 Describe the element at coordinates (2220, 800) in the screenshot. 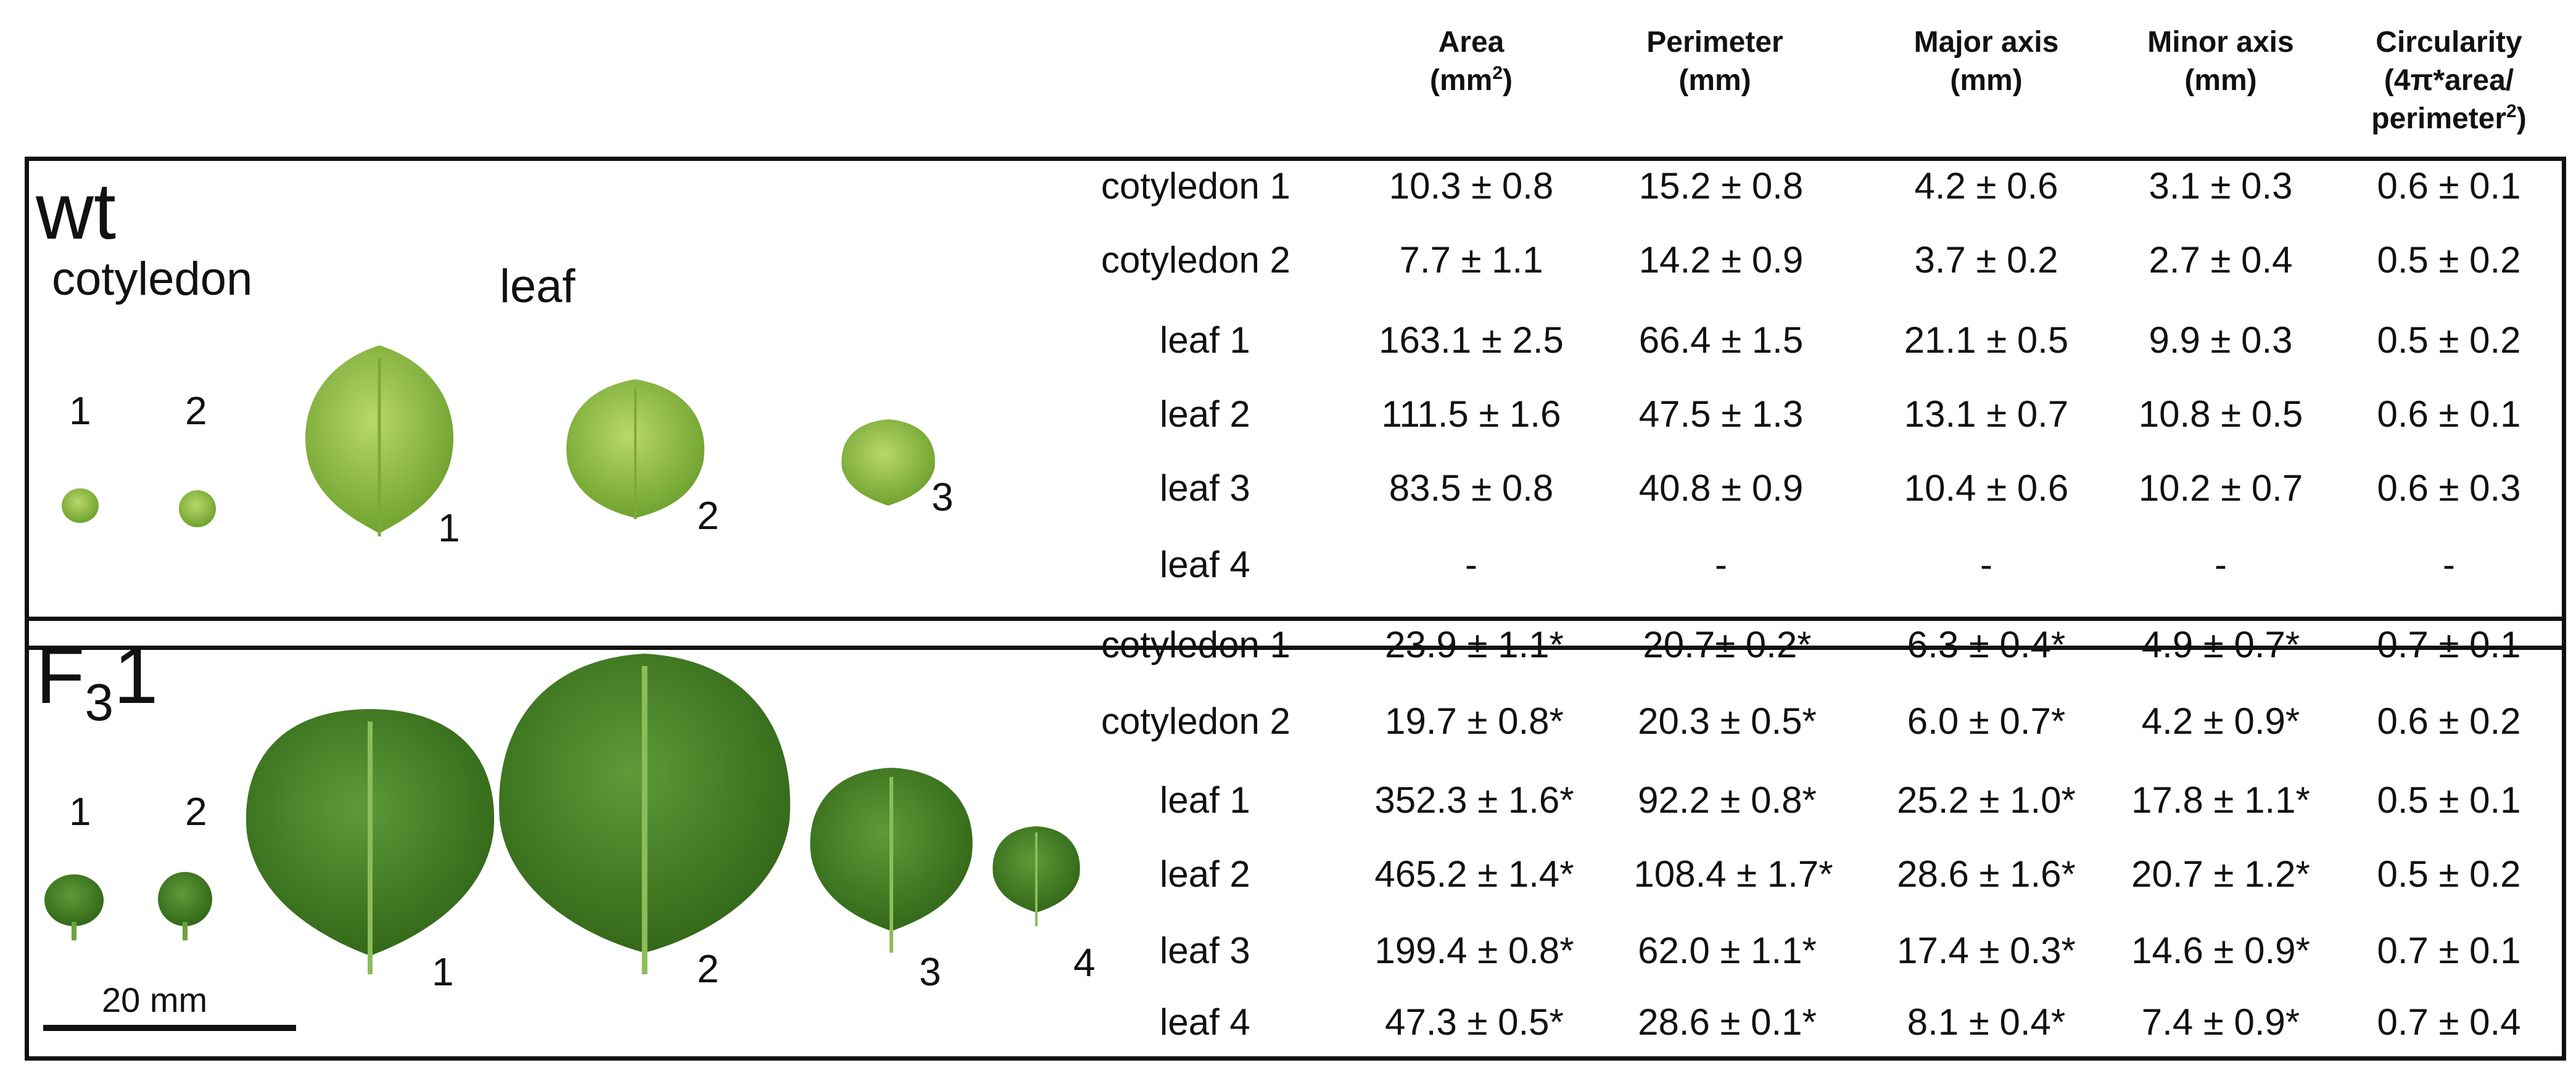

I see `f3-cell: 17.8 ± 1.1*` at that location.